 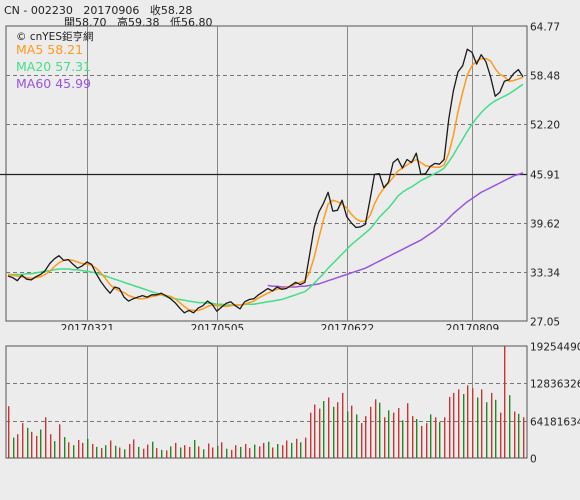 What do you see at coordinates (53, 66) in the screenshot?
I see `ma20-legend: MA20 57.31` at bounding box center [53, 66].